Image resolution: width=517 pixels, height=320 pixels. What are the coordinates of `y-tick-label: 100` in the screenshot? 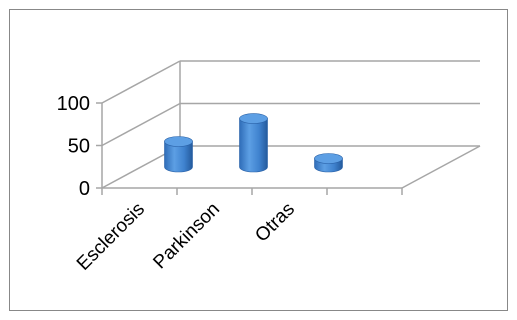 It's located at (73, 104).